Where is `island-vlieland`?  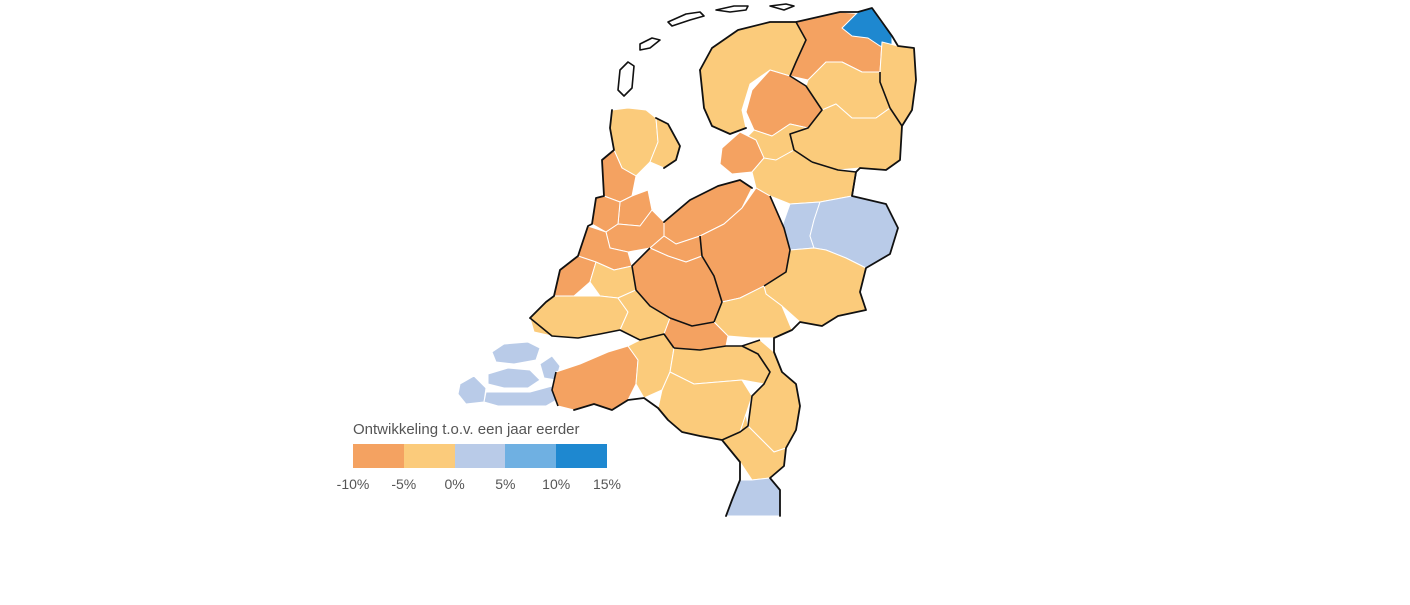
island-vlieland is located at coordinates (650, 44).